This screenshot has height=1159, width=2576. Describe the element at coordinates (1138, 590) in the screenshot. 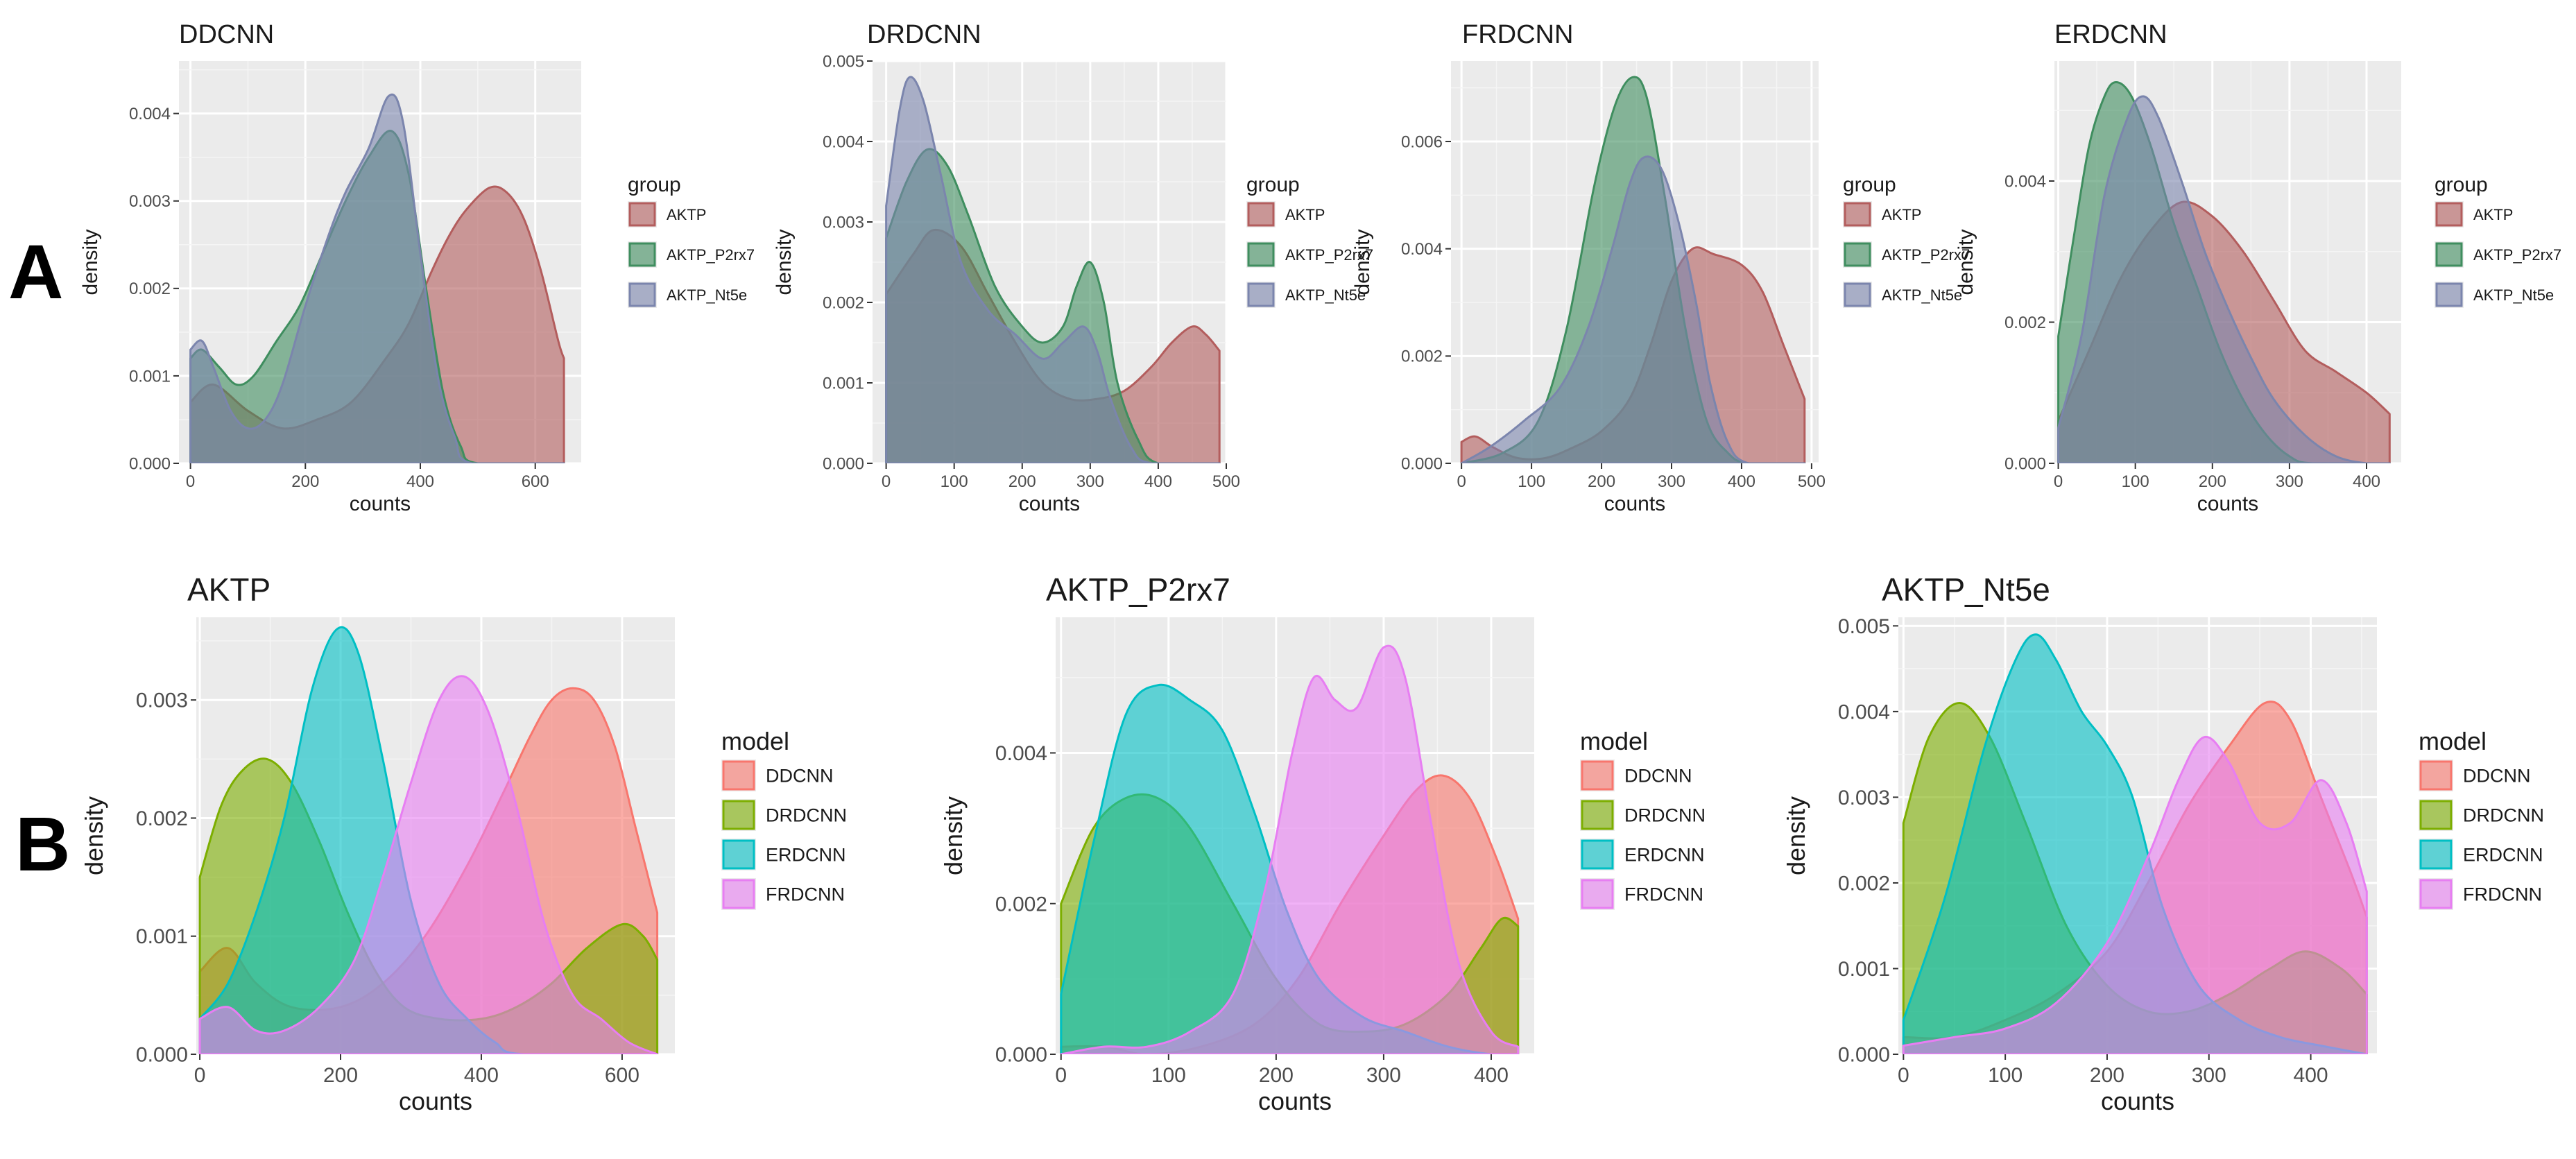

I see `chart-title: AKTP_P2rx7` at that location.